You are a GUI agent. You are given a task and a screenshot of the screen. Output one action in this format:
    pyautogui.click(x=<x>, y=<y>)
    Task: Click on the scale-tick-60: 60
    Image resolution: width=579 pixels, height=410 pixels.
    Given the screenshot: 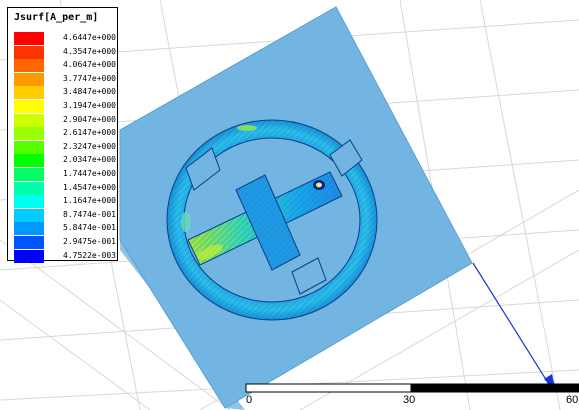 What is the action you would take?
    pyautogui.click(x=572, y=400)
    